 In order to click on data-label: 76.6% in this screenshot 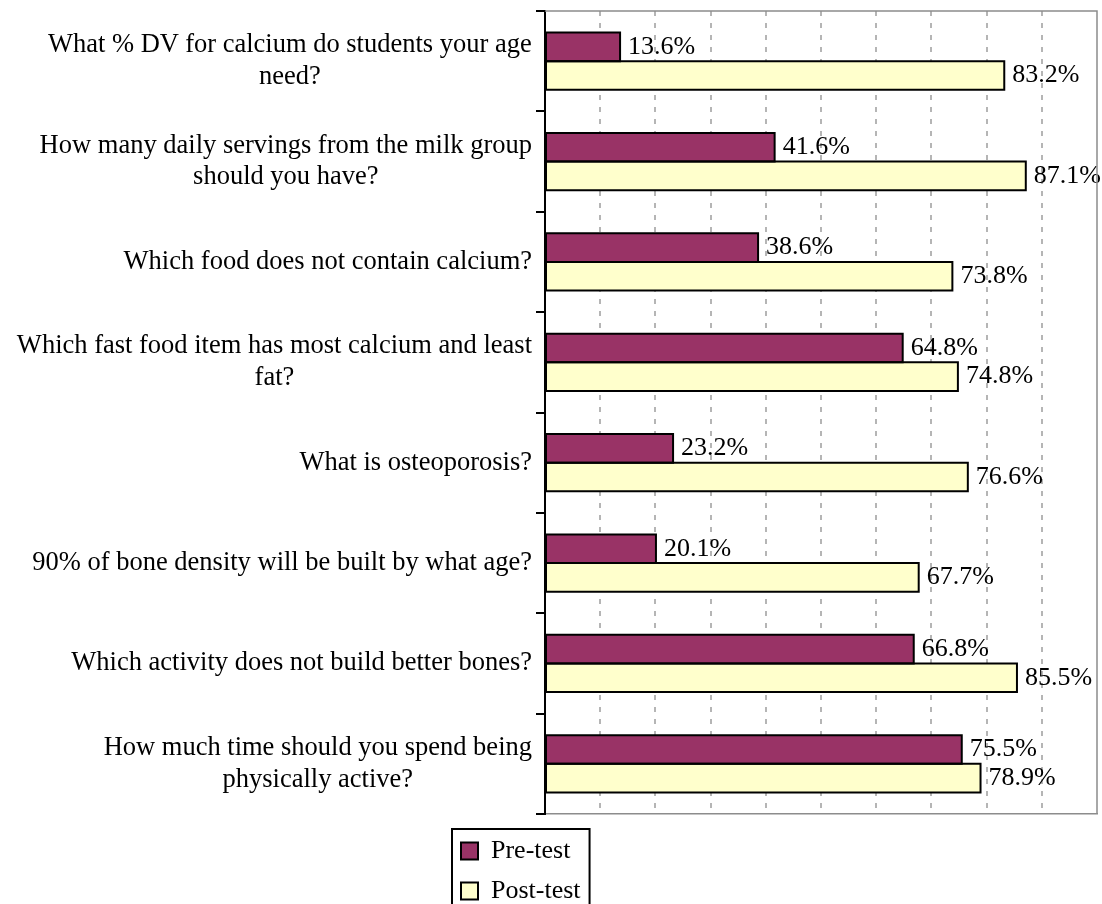, I will do `click(1009, 475)`.